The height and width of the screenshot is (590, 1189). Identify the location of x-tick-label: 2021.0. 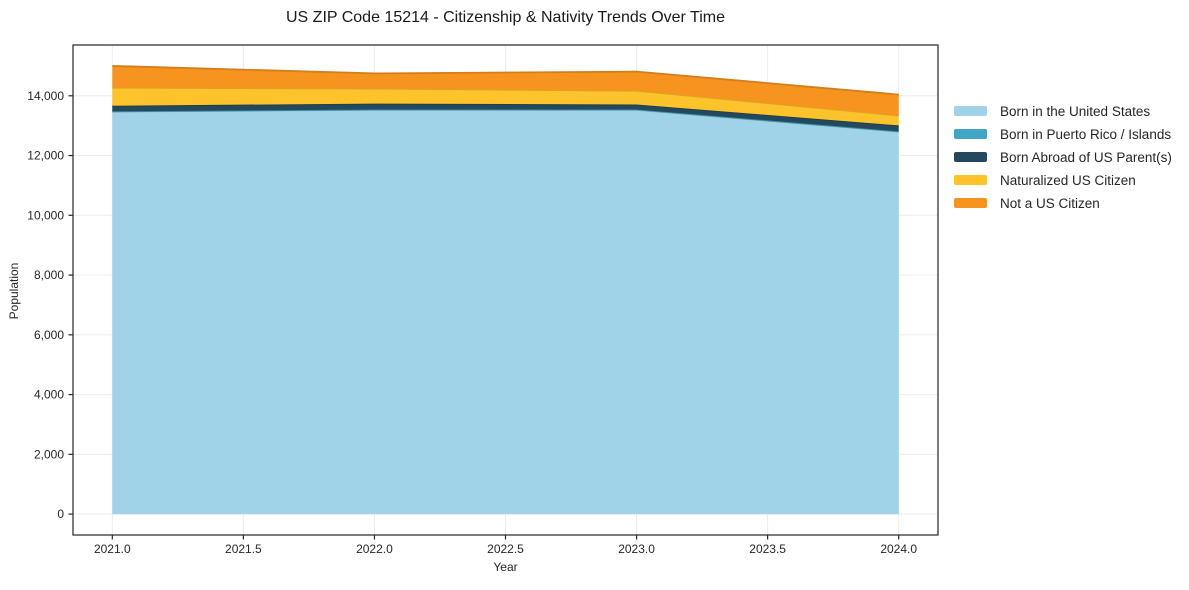
(112, 549).